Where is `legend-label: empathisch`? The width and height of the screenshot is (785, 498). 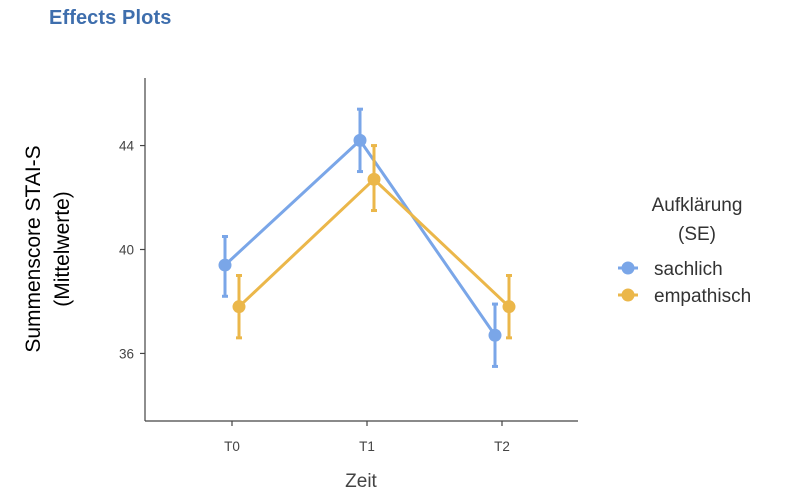 legend-label: empathisch is located at coordinates (702, 296).